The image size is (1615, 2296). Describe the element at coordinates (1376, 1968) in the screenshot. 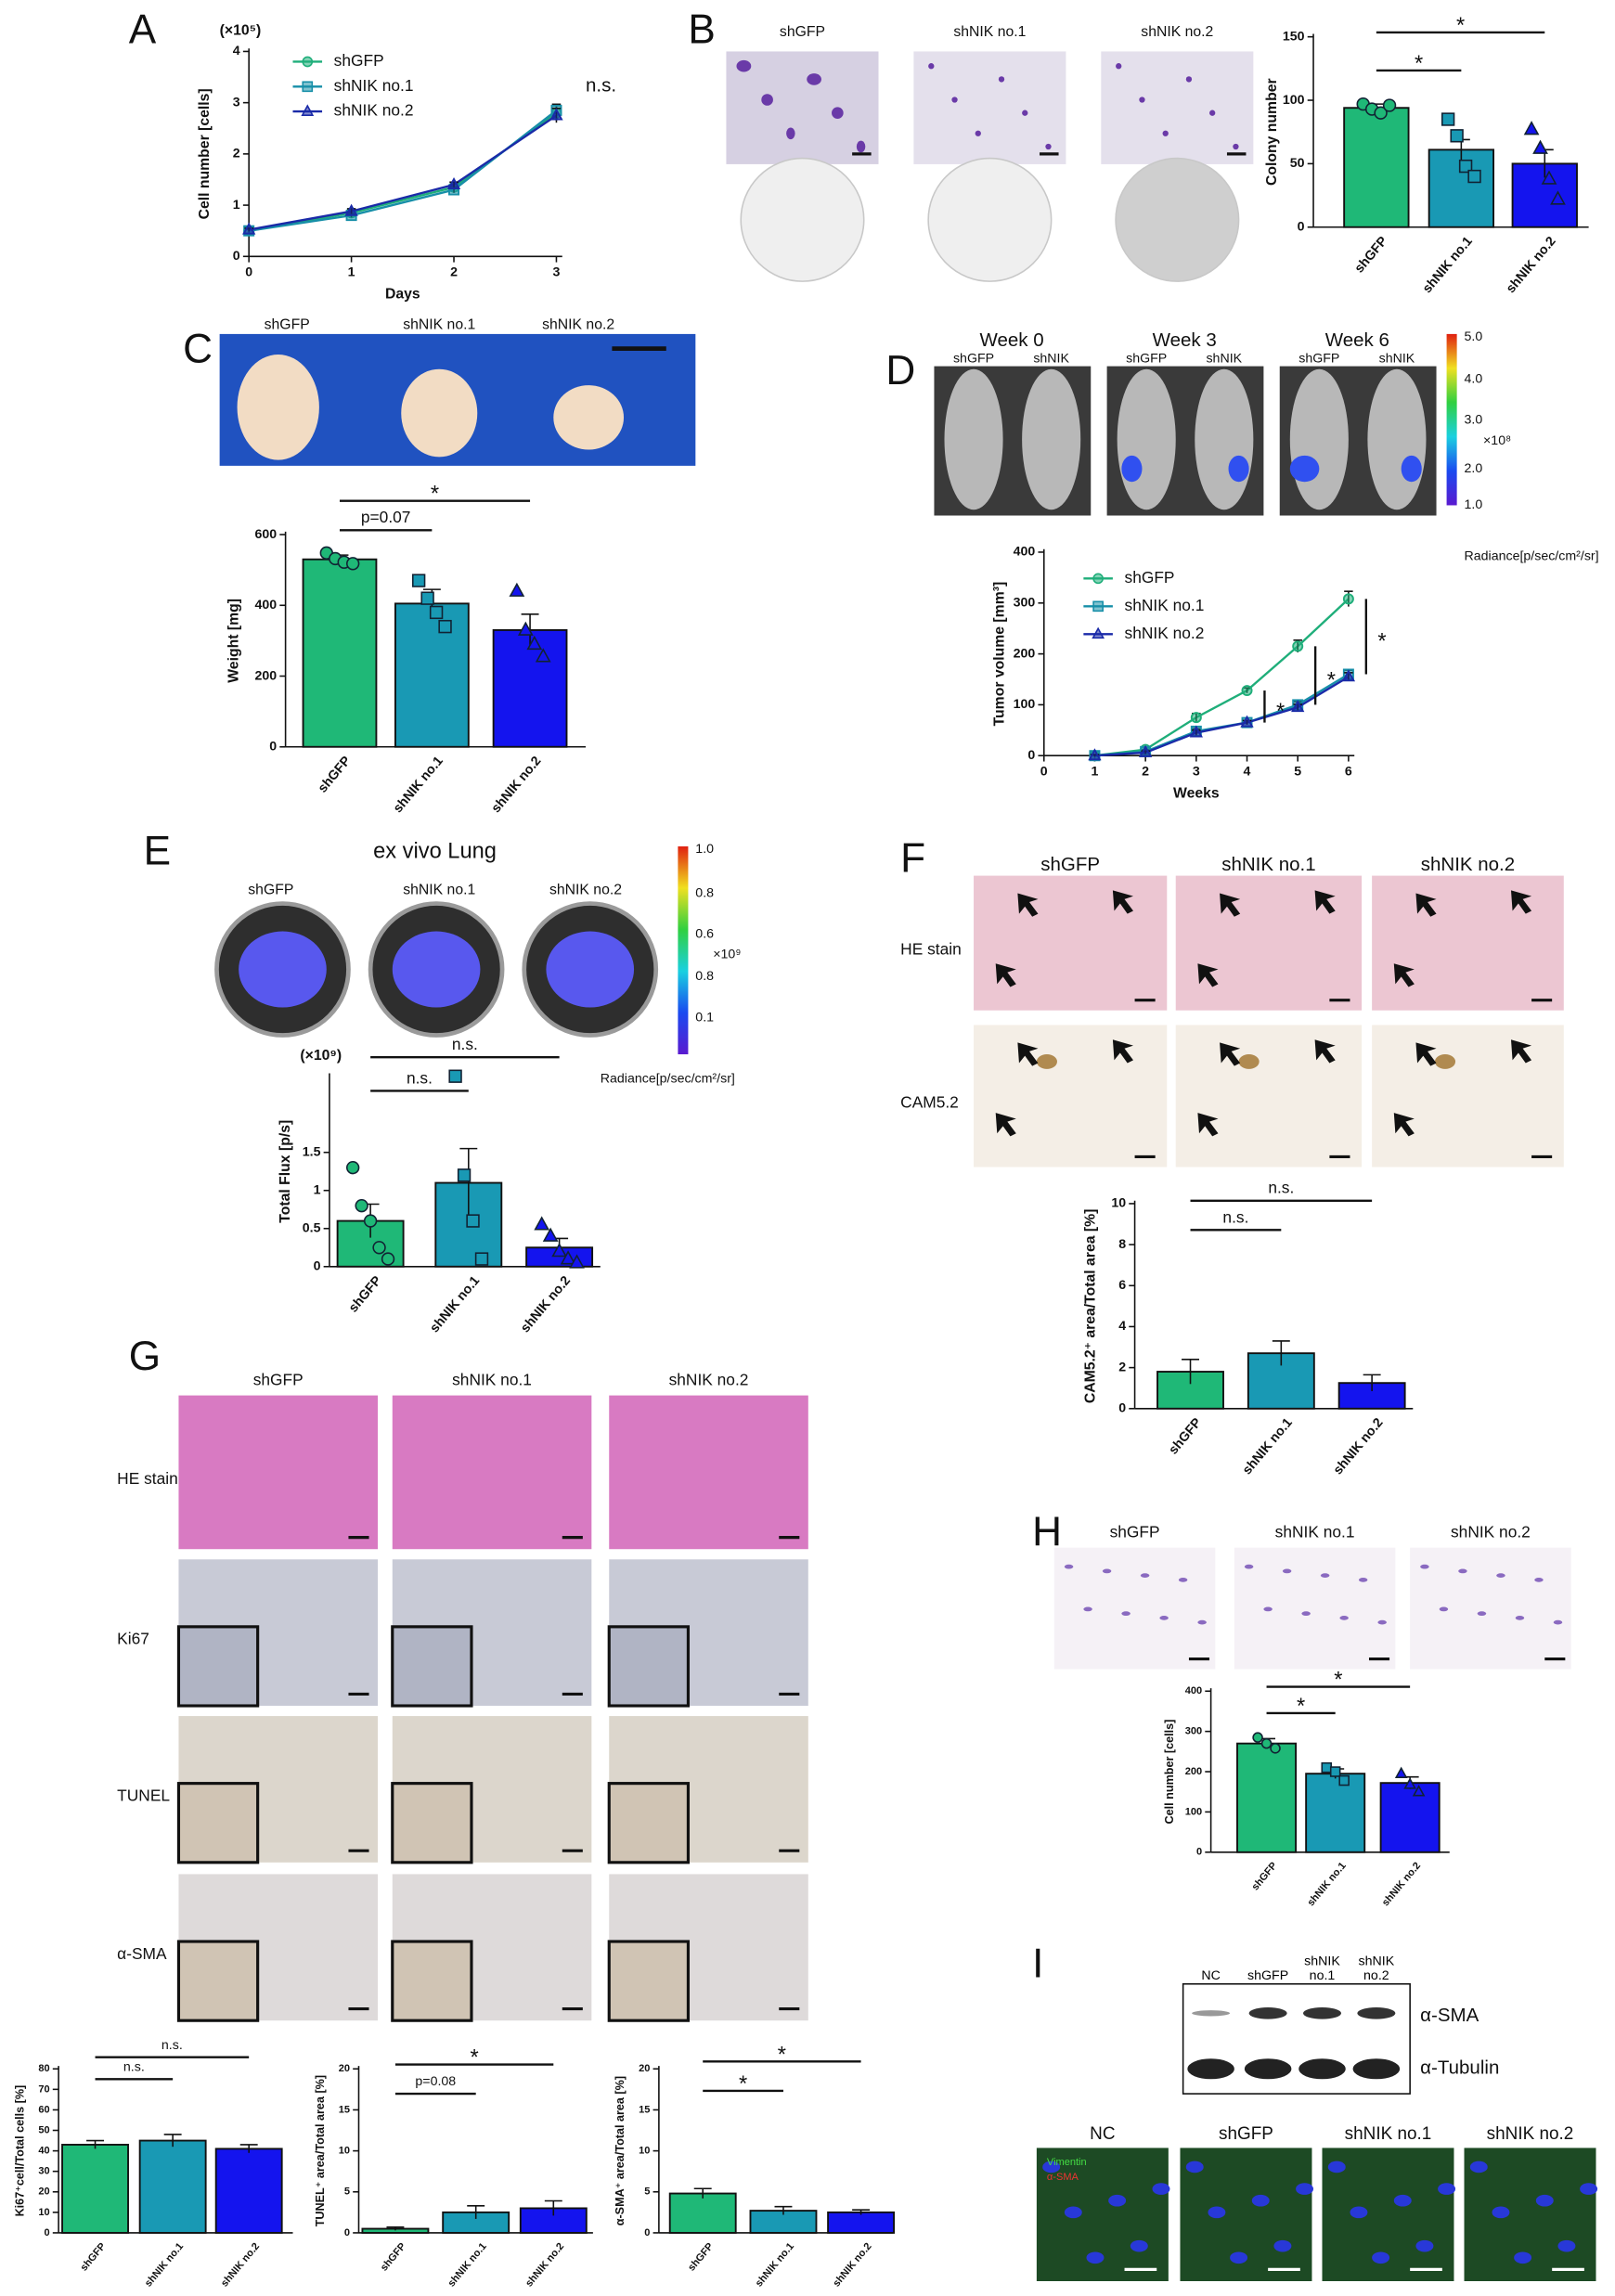

I see `lane-label: shNIK no.2` at that location.